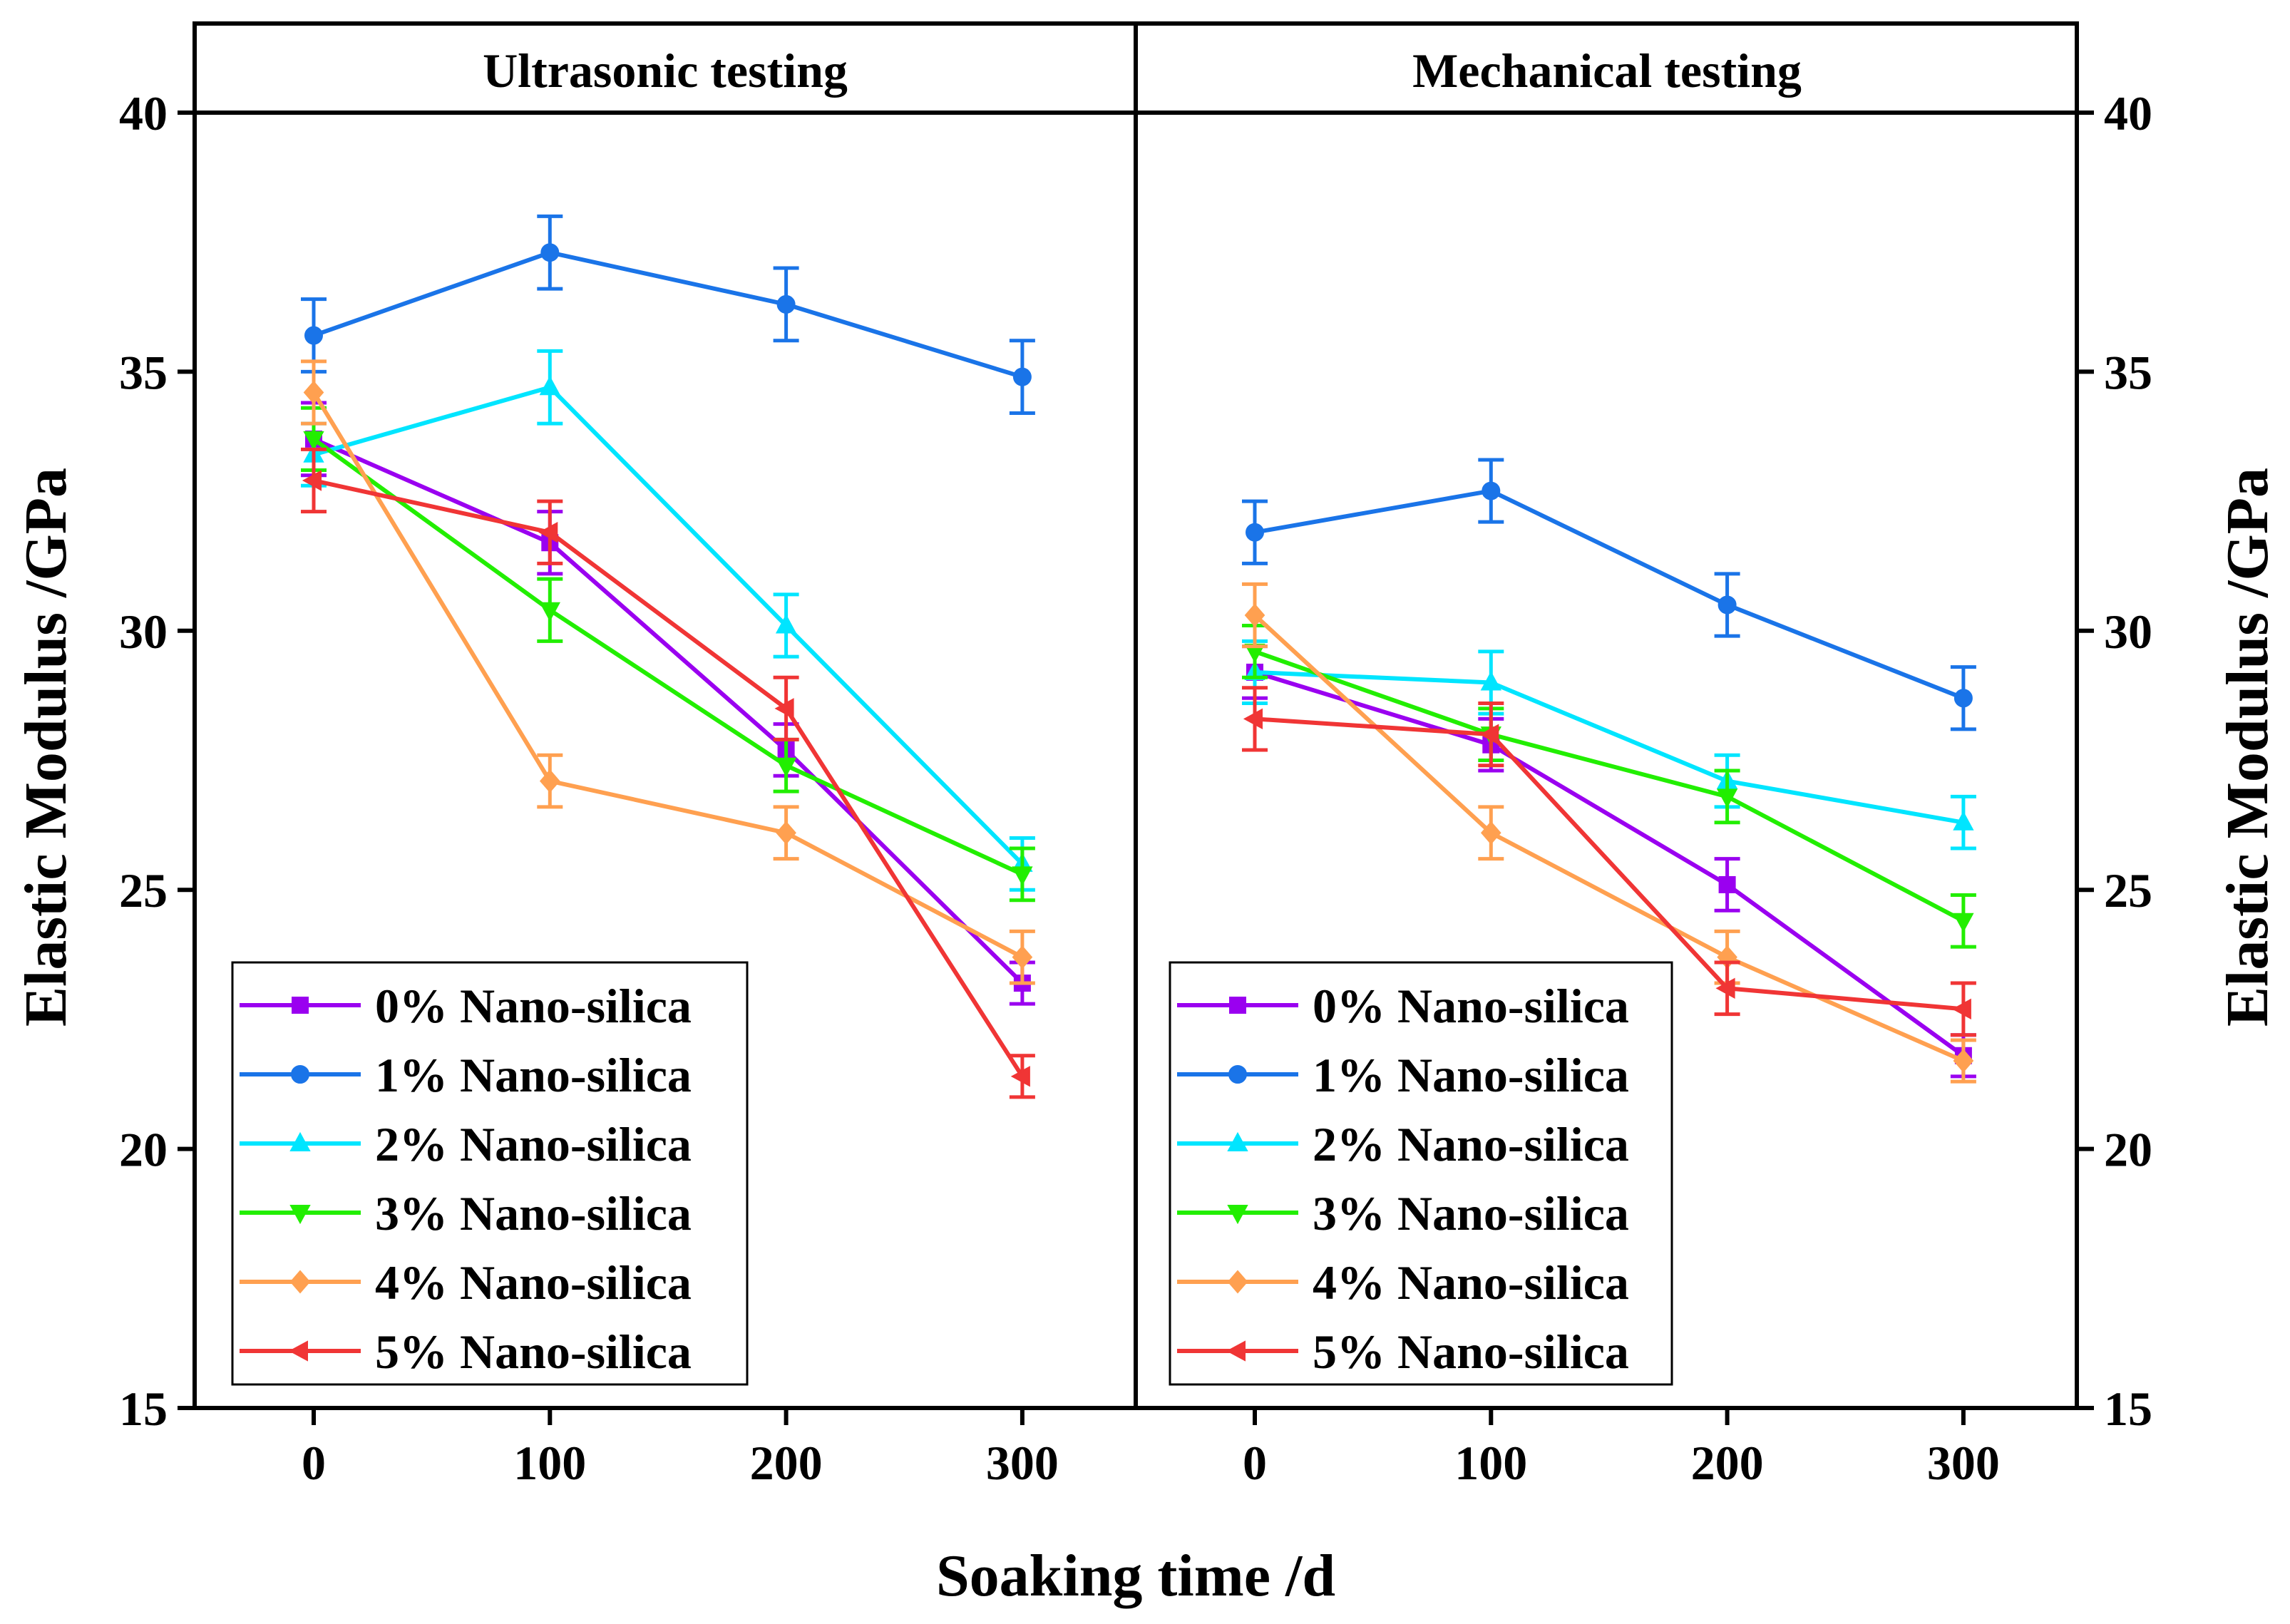  I want to click on y-tick-label-left: 40, so click(143, 113).